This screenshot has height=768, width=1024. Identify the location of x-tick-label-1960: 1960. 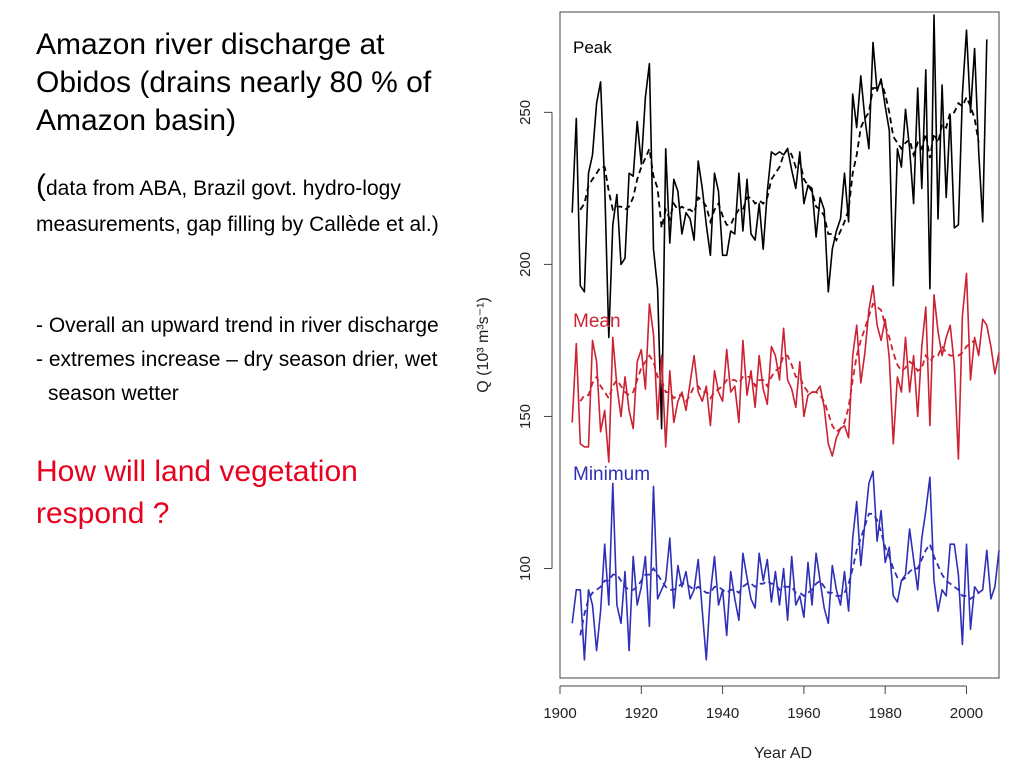
(803, 713).